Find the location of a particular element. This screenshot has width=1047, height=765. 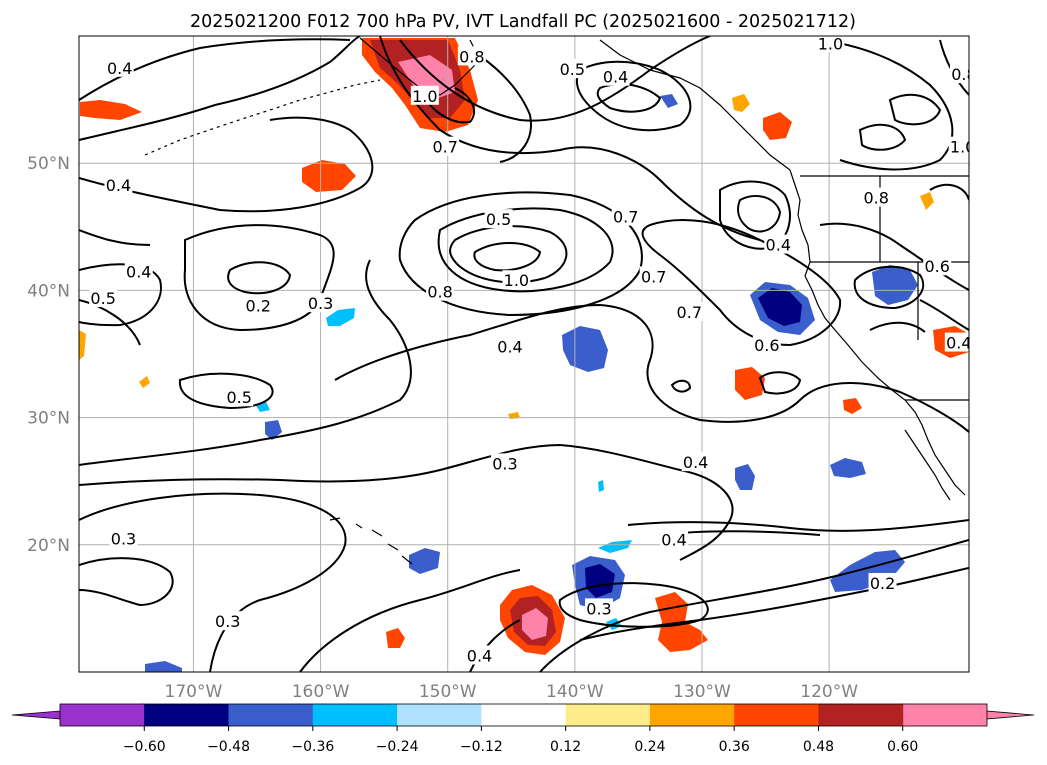

latitude-tick-label: 20°N is located at coordinates (48, 546).